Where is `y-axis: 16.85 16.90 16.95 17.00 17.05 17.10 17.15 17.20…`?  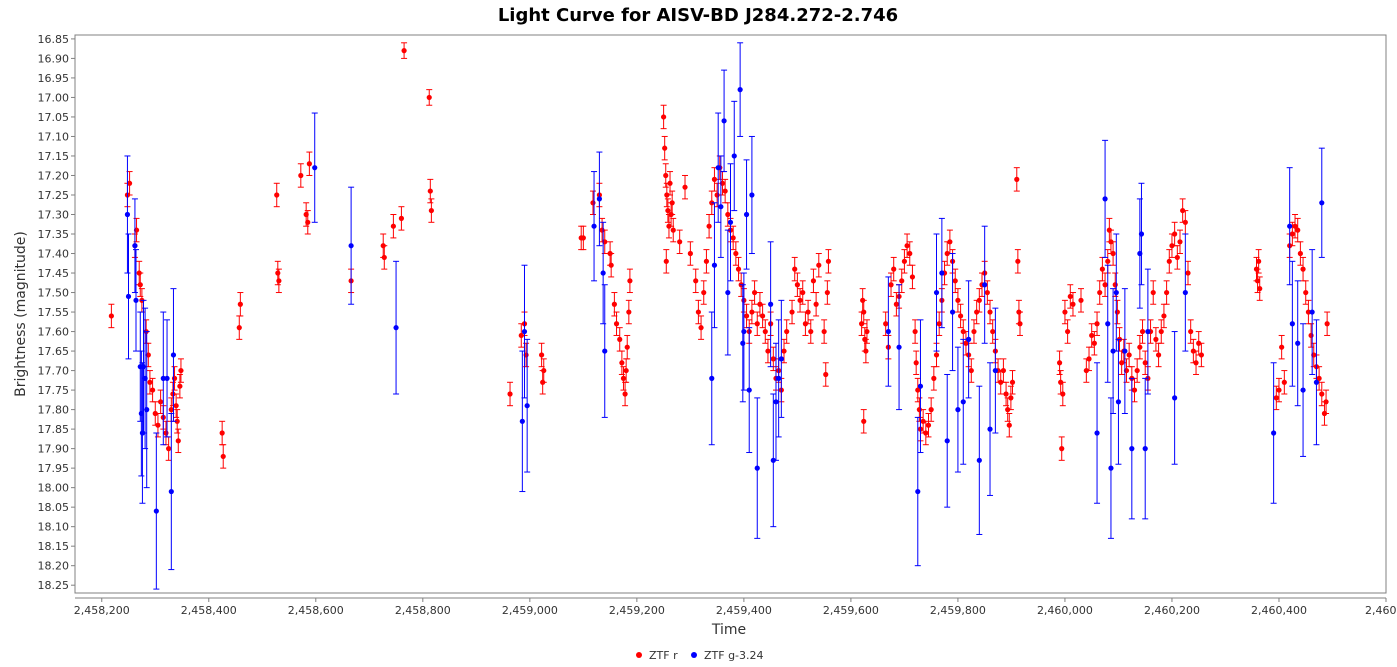 y-axis: 16.85 16.90 16.95 17.00 17.05 17.10 17.15 17.20… is located at coordinates (56, 312).